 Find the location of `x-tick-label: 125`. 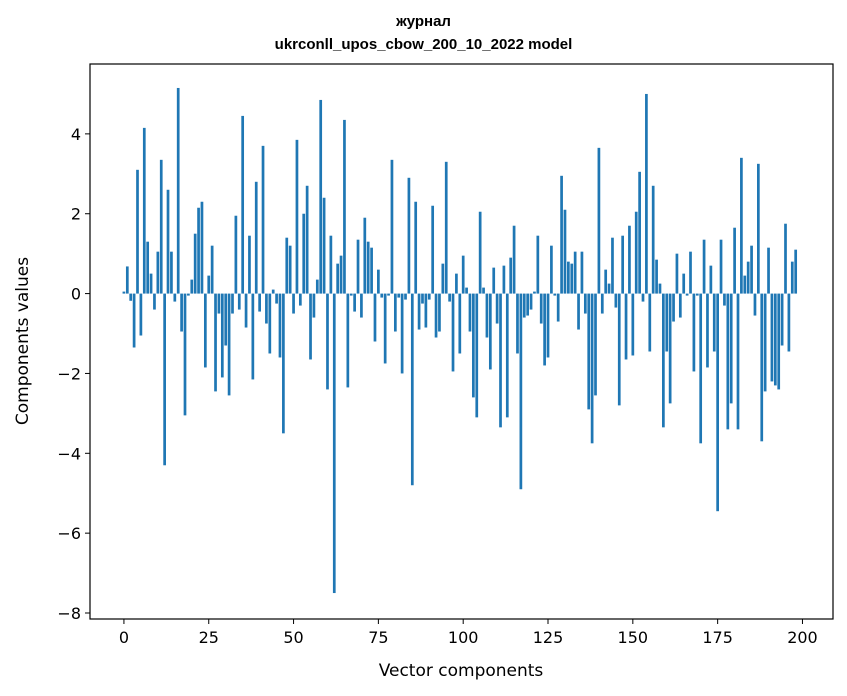

x-tick-label: 125 is located at coordinates (548, 637).